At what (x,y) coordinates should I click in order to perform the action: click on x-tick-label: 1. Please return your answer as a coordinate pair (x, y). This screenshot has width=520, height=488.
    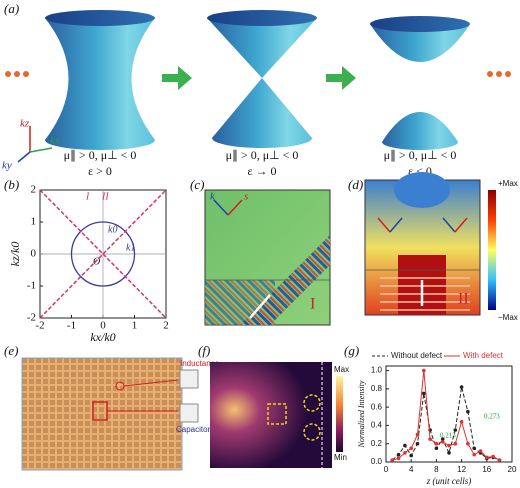
    Looking at the image, I should click on (135, 326).